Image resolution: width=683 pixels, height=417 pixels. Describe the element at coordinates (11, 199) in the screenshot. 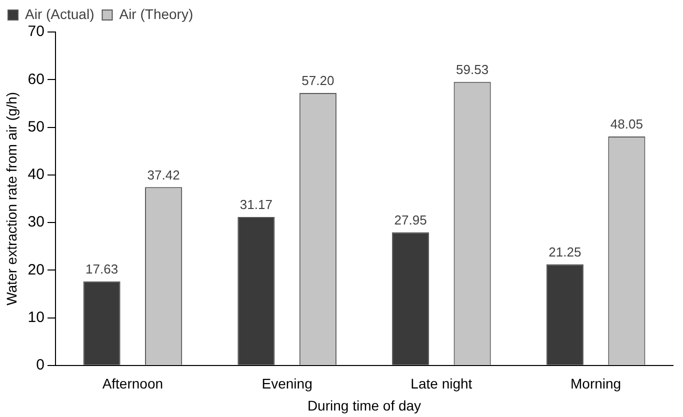

I see `y-axis-title: Water extraction rate from air (g/h)` at that location.